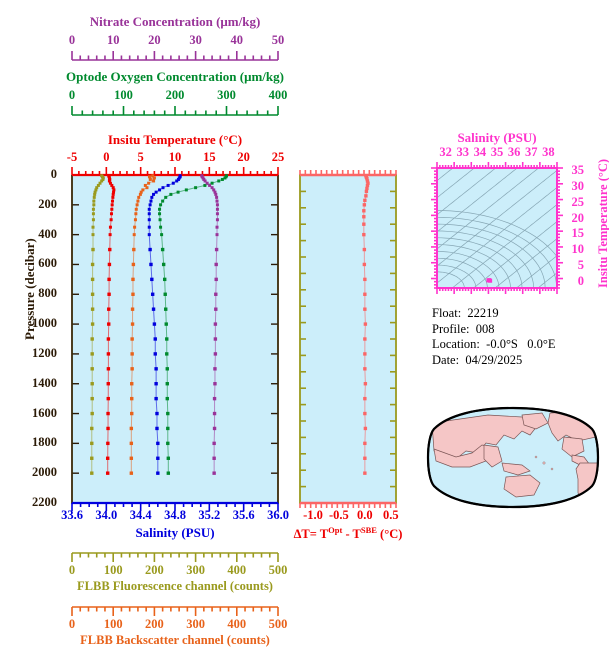 This screenshot has width=609, height=663. Describe the element at coordinates (580, 264) in the screenshot. I see `ts-temperature-tick-label: 5` at that location.